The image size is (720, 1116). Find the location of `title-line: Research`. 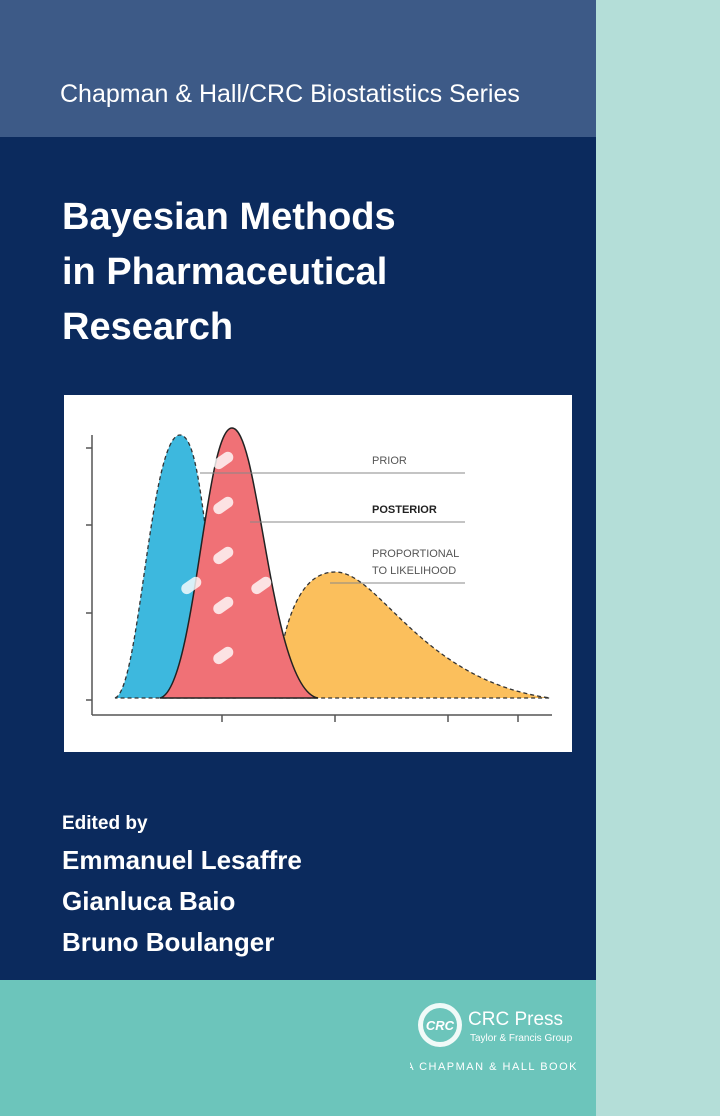

title-line: Research is located at coordinates (148, 327).